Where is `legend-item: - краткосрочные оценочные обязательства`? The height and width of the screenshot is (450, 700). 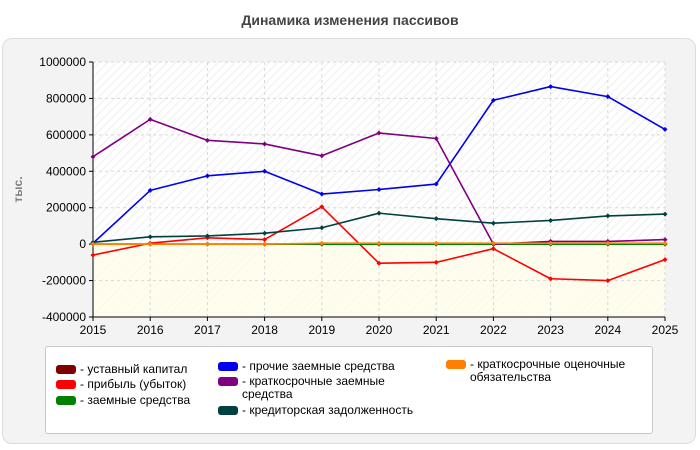
legend-item: - краткосрочные оценочные обязательства is located at coordinates (546, 371).